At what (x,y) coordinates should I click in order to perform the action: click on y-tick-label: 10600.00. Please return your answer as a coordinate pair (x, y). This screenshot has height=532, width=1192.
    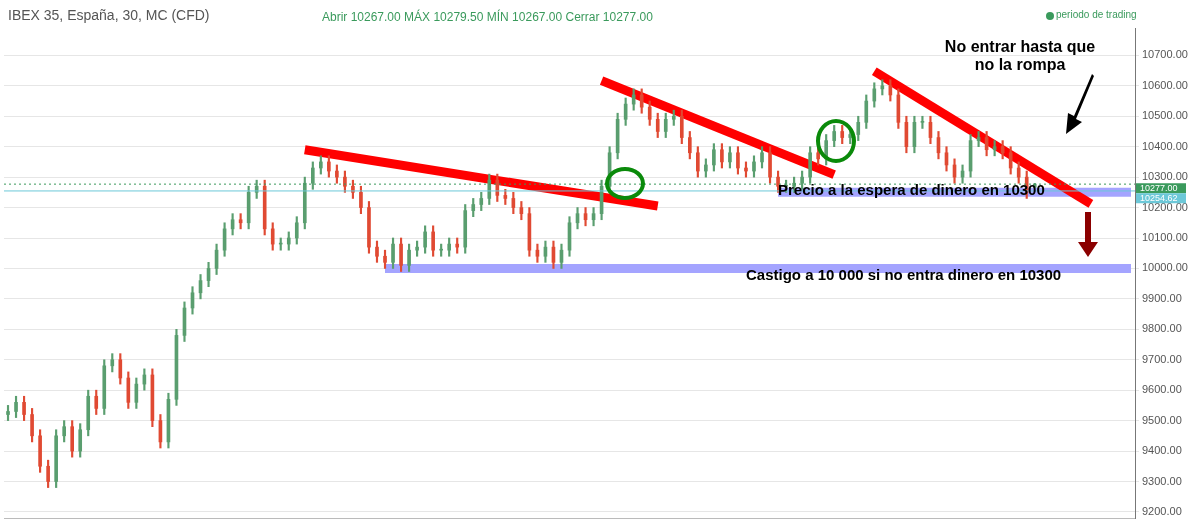
    Looking at the image, I should click on (1165, 84).